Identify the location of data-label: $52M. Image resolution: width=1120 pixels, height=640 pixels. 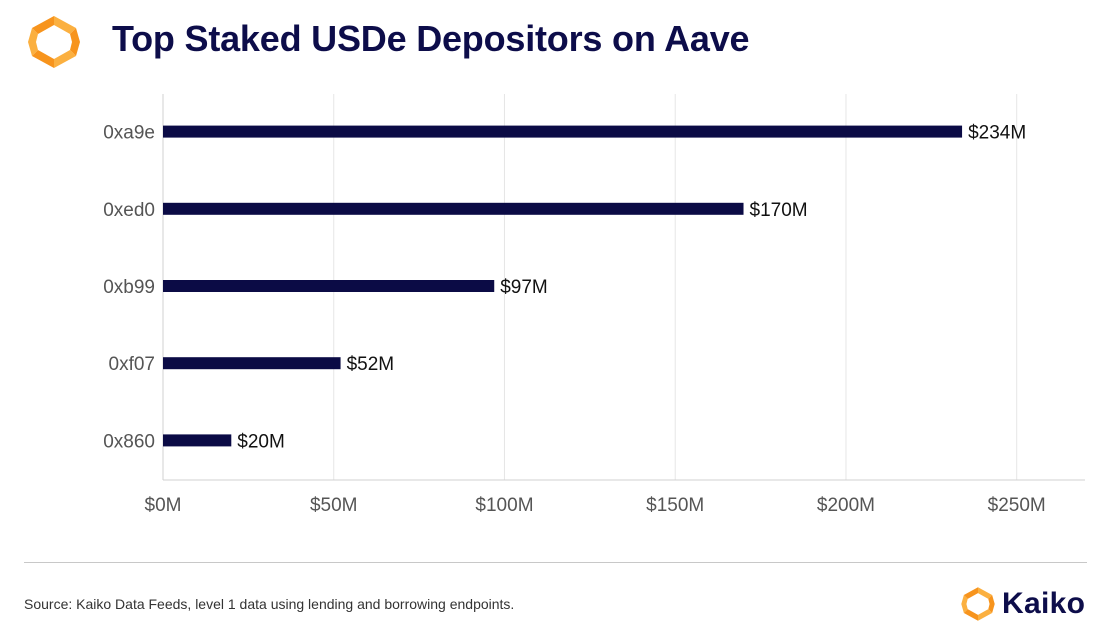
(371, 364).